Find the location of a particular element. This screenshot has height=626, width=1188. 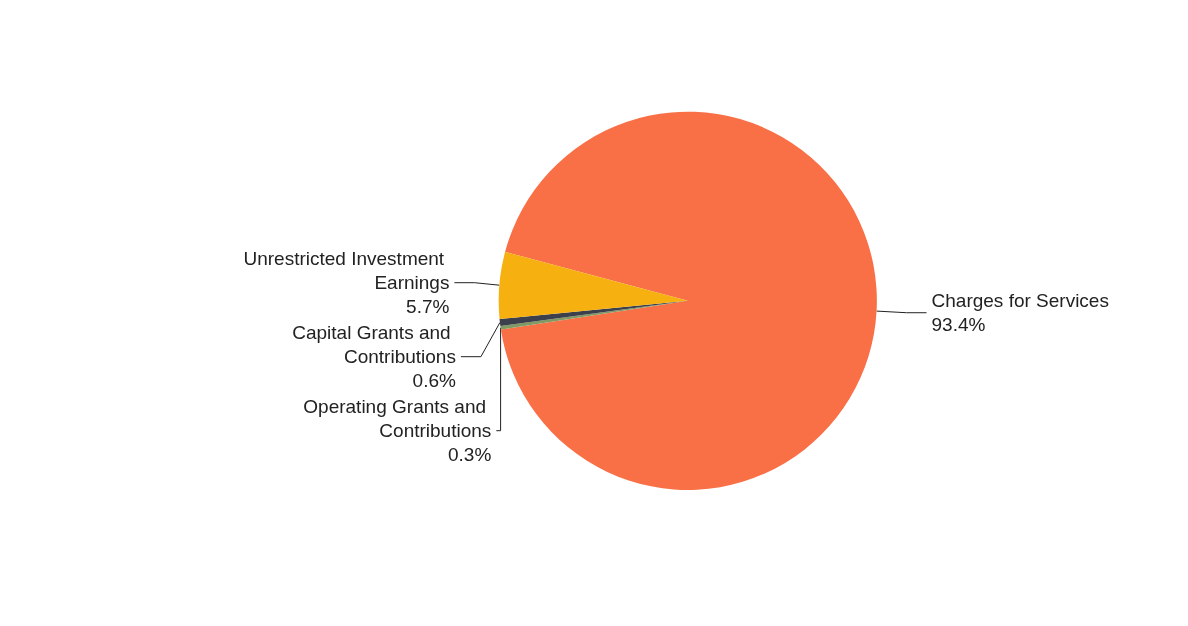

data-label: 0.3% is located at coordinates (470, 455).